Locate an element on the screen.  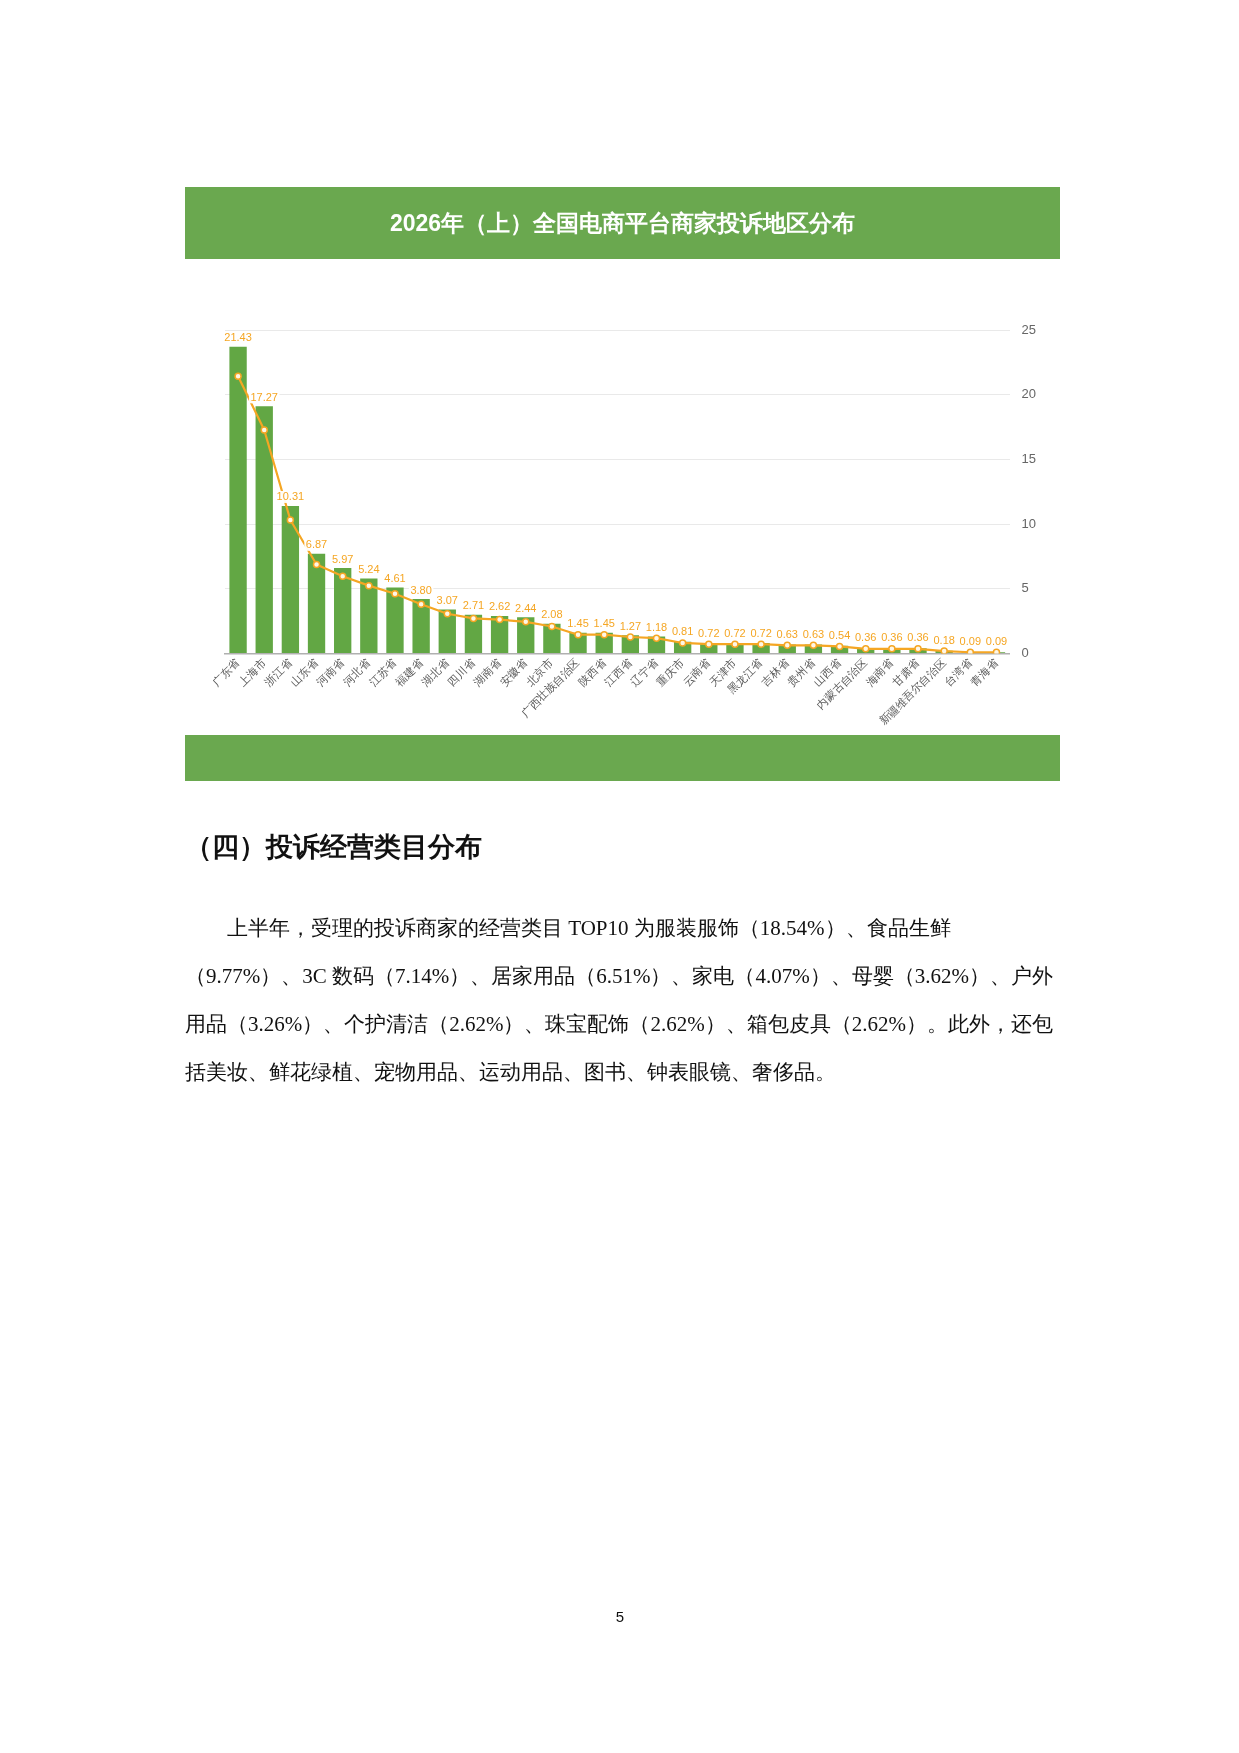
data-label: 3.80 is located at coordinates (421, 589).